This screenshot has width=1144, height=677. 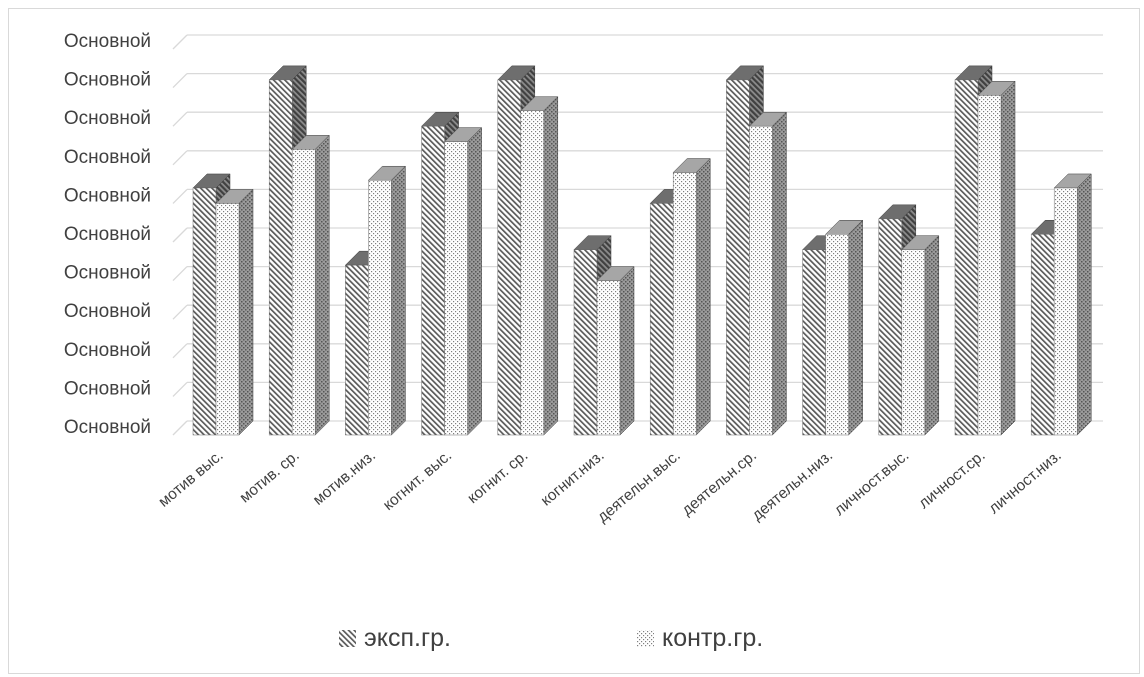 What do you see at coordinates (417, 480) in the screenshot?
I see `x-tick-label: когнит. выс.` at bounding box center [417, 480].